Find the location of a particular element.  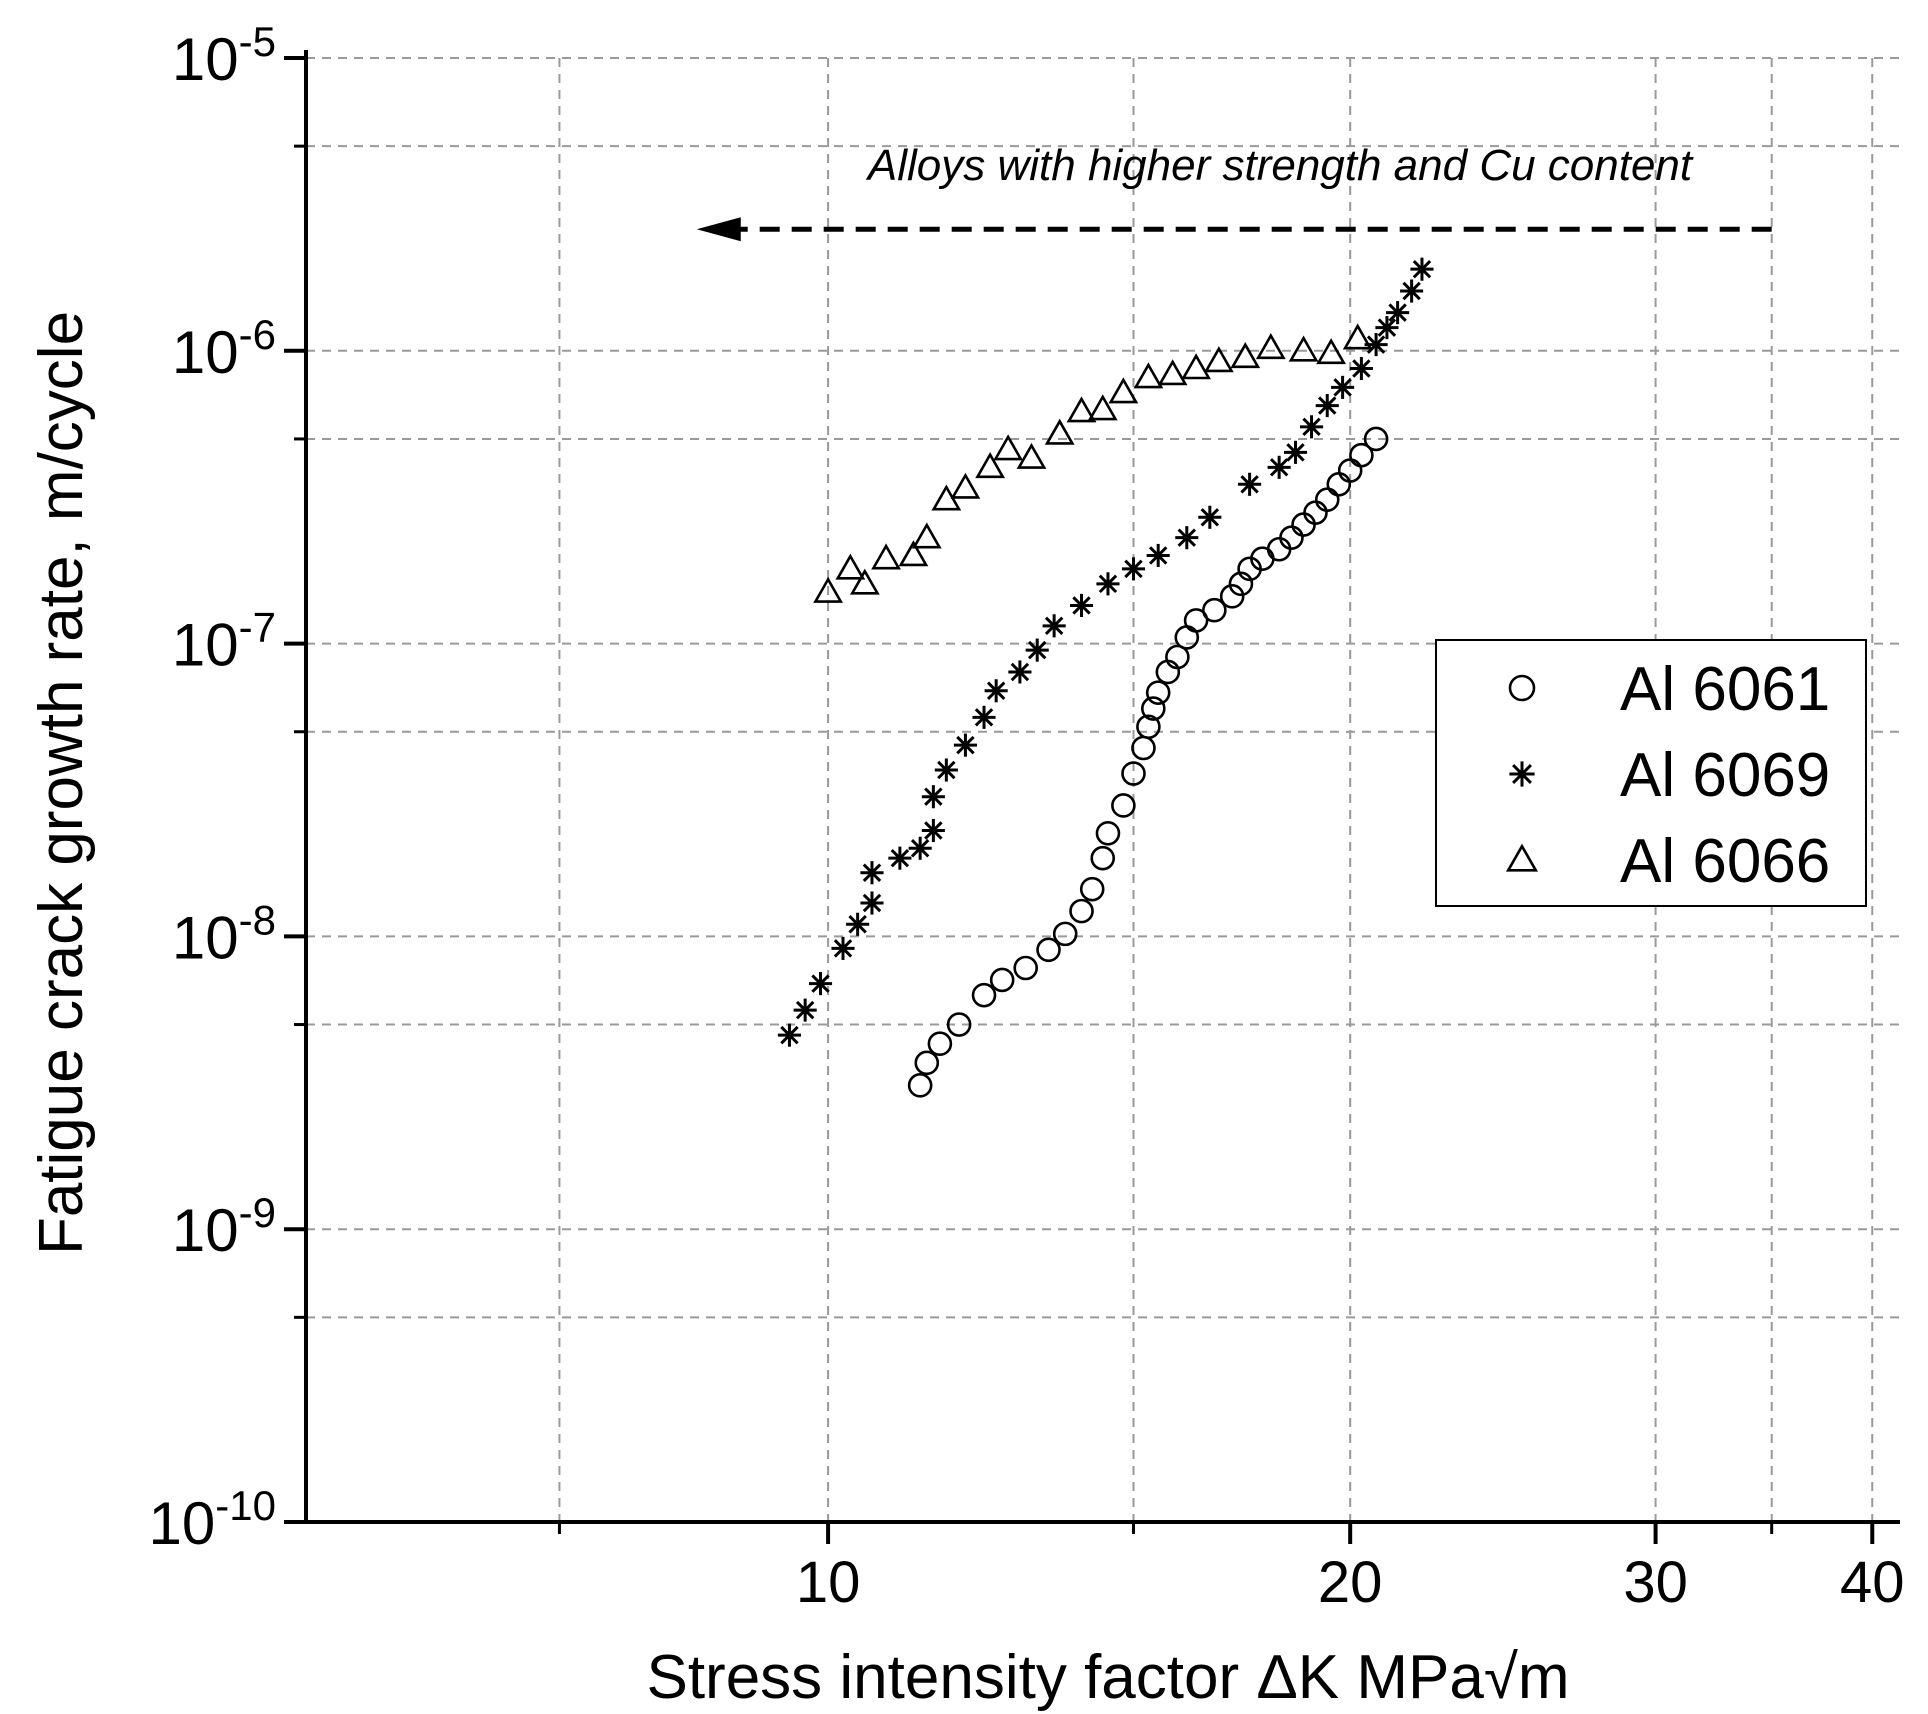

annotation-arrow-head is located at coordinates (718, 229).